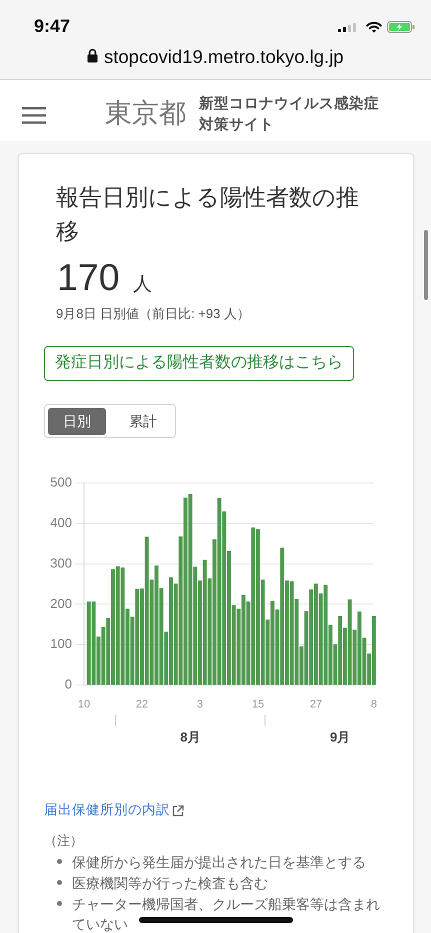  Describe the element at coordinates (61, 603) in the screenshot. I see `y-tick-label: 200` at that location.